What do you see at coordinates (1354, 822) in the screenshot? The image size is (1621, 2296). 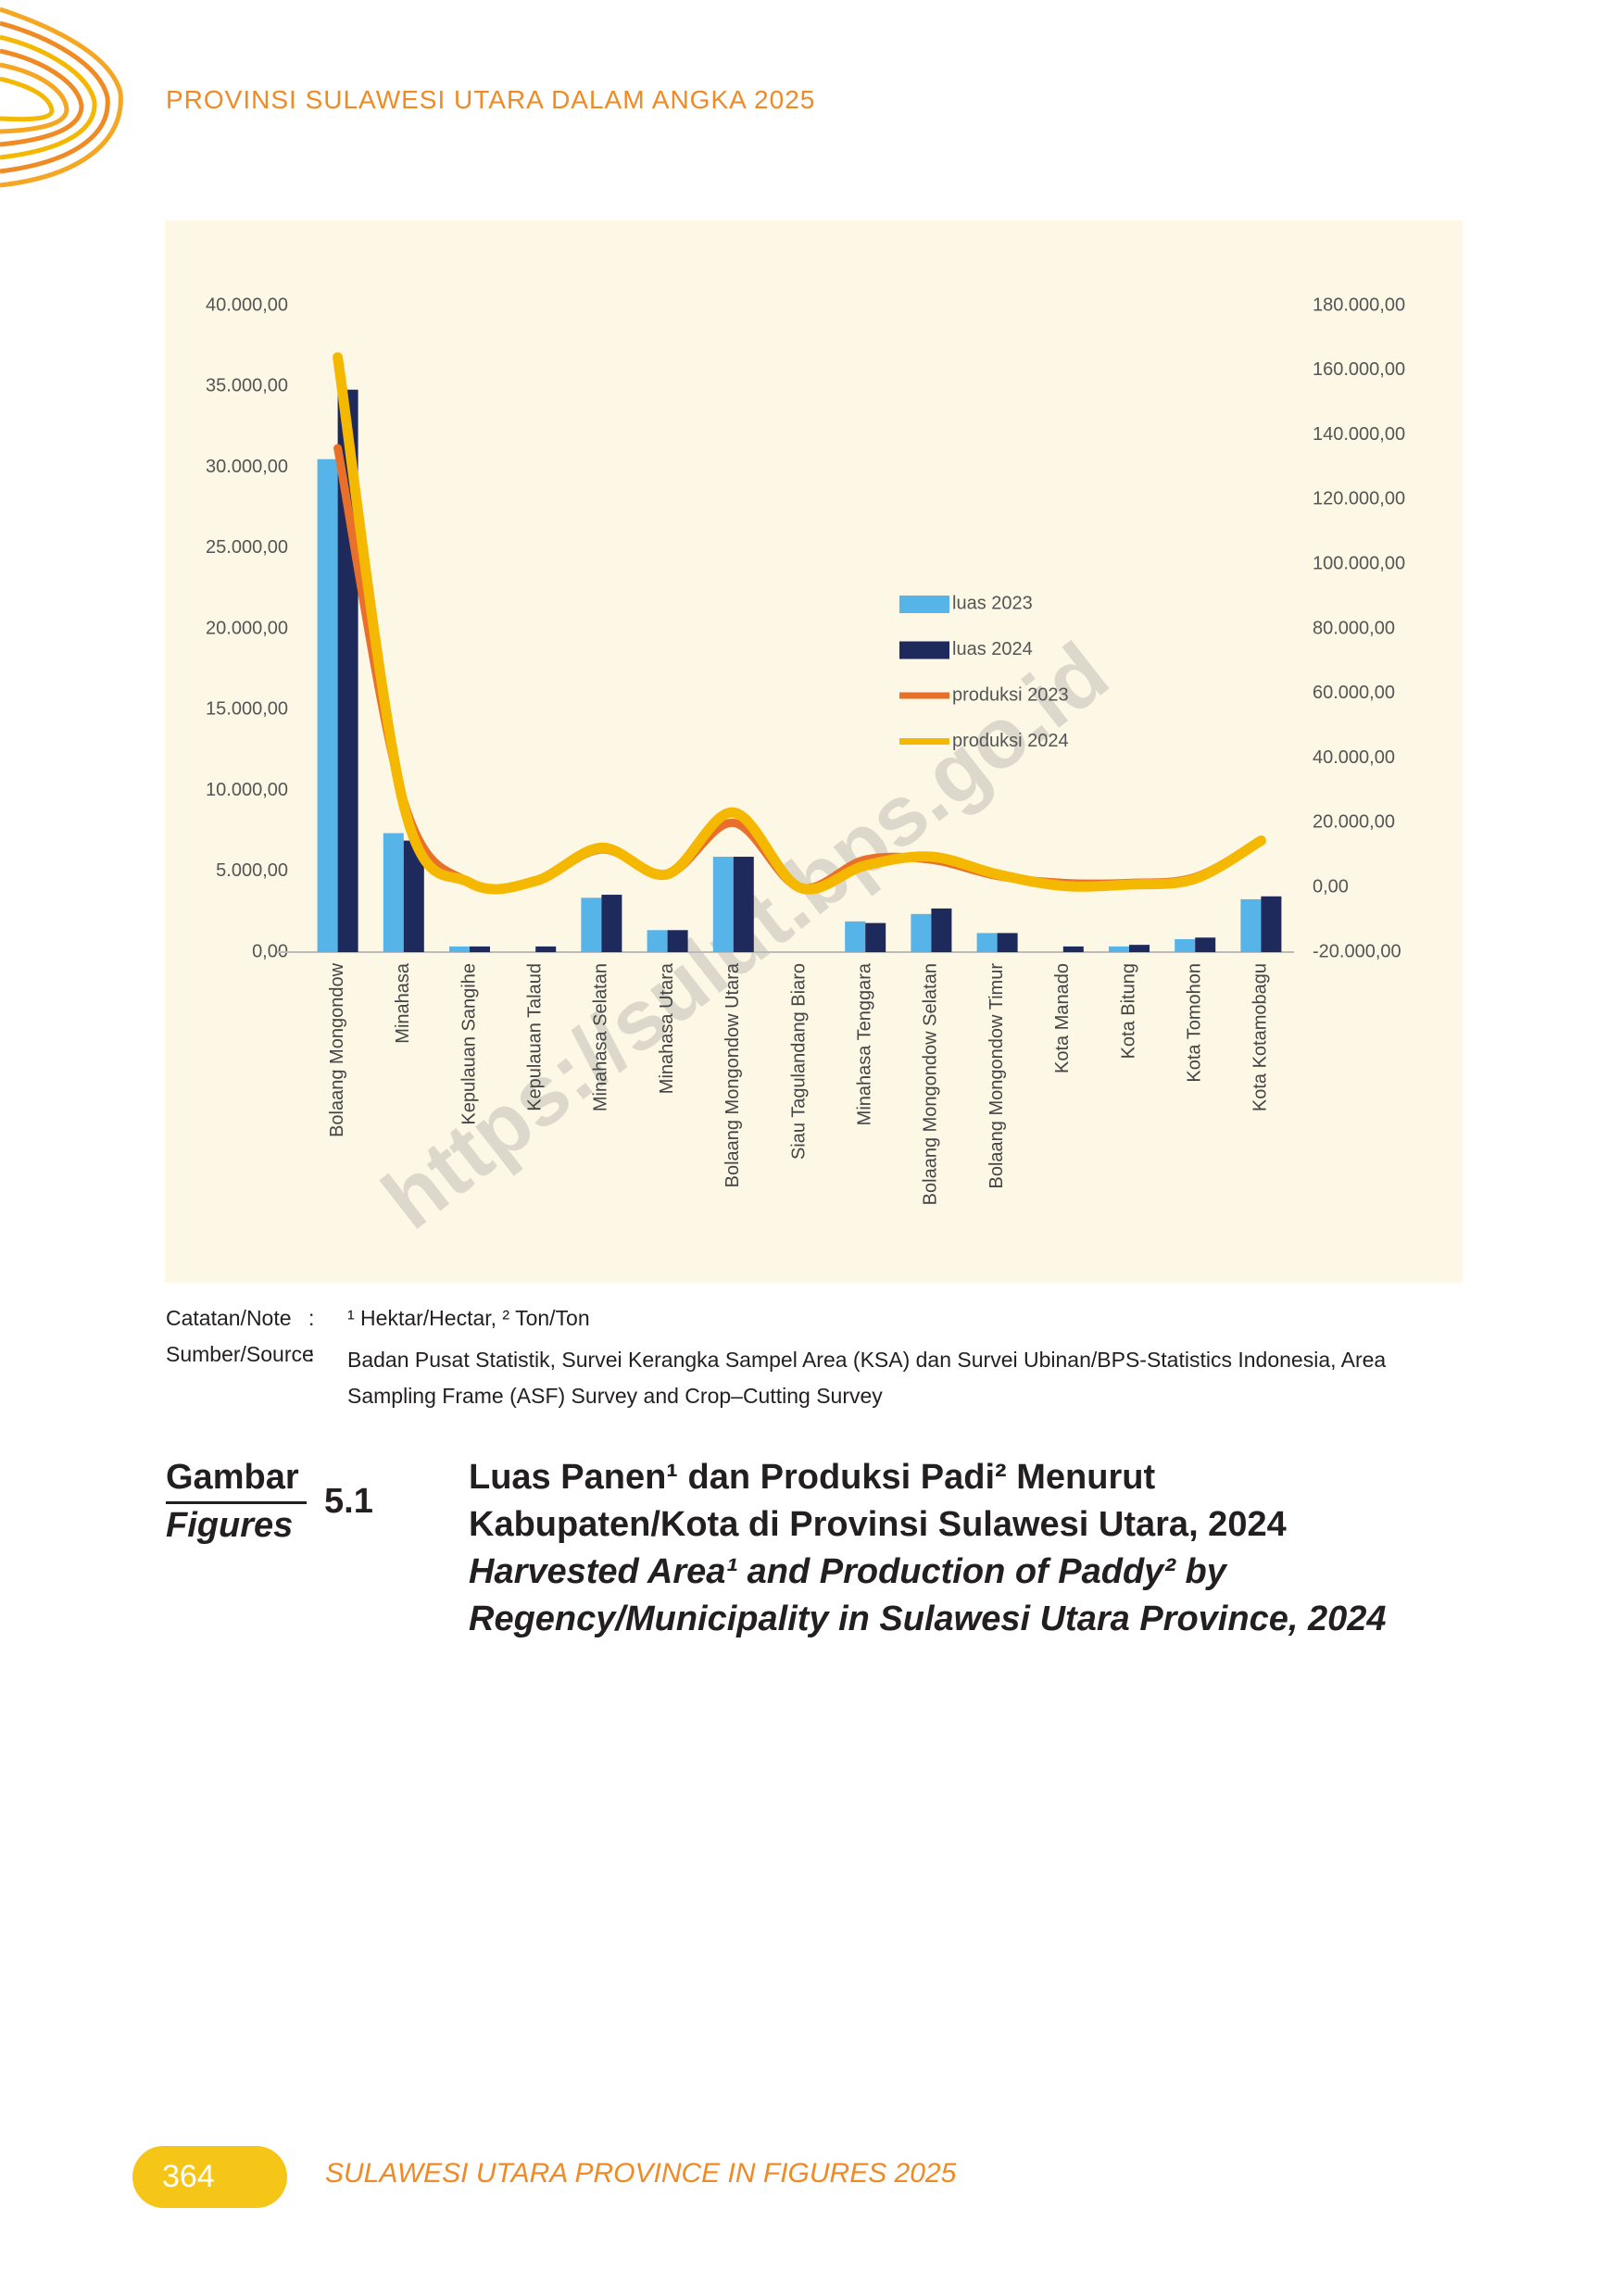 I see `y2-tick-label: 20.000,00` at bounding box center [1354, 822].